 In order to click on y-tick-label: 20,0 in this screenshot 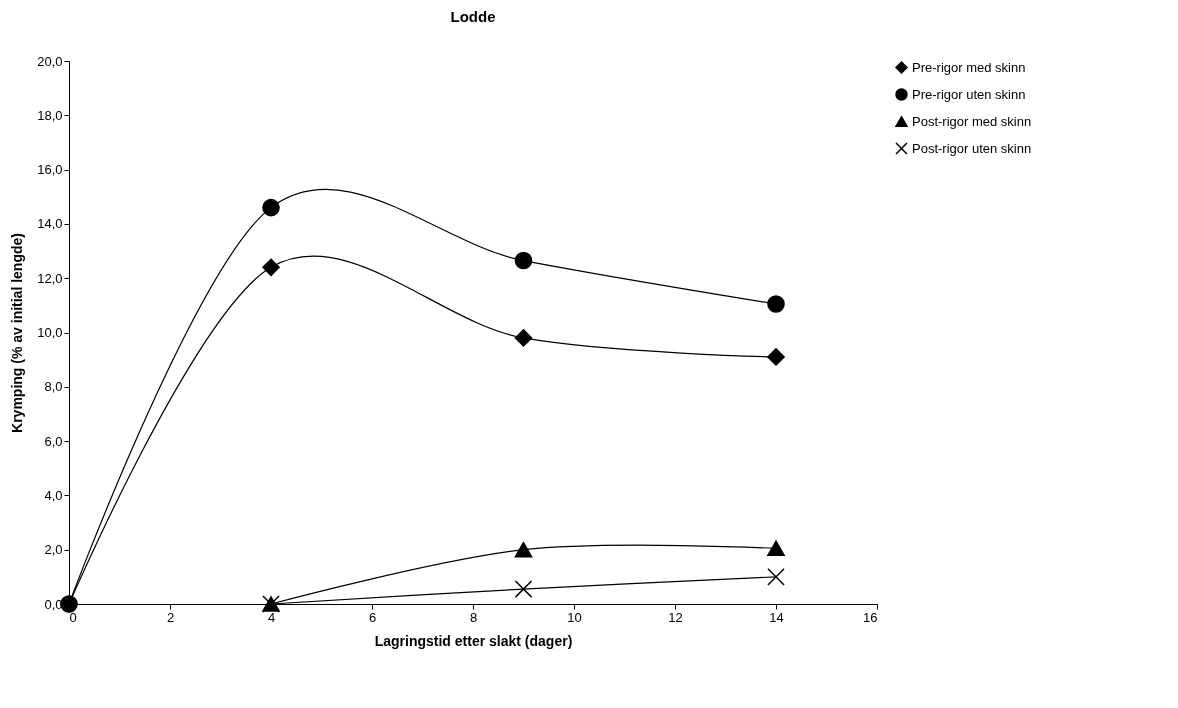, I will do `click(50, 61)`.